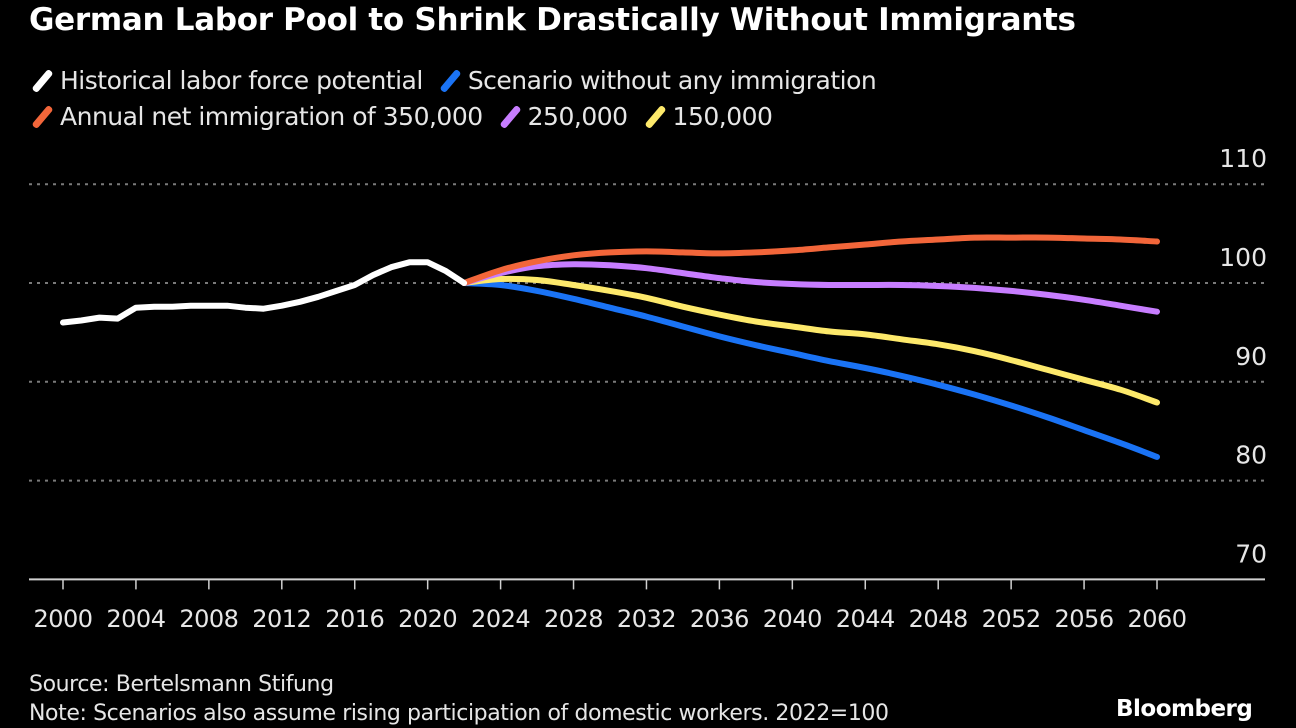 This screenshot has width=1296, height=728. Describe the element at coordinates (810, 288) in the screenshot. I see `series-250k` at that location.